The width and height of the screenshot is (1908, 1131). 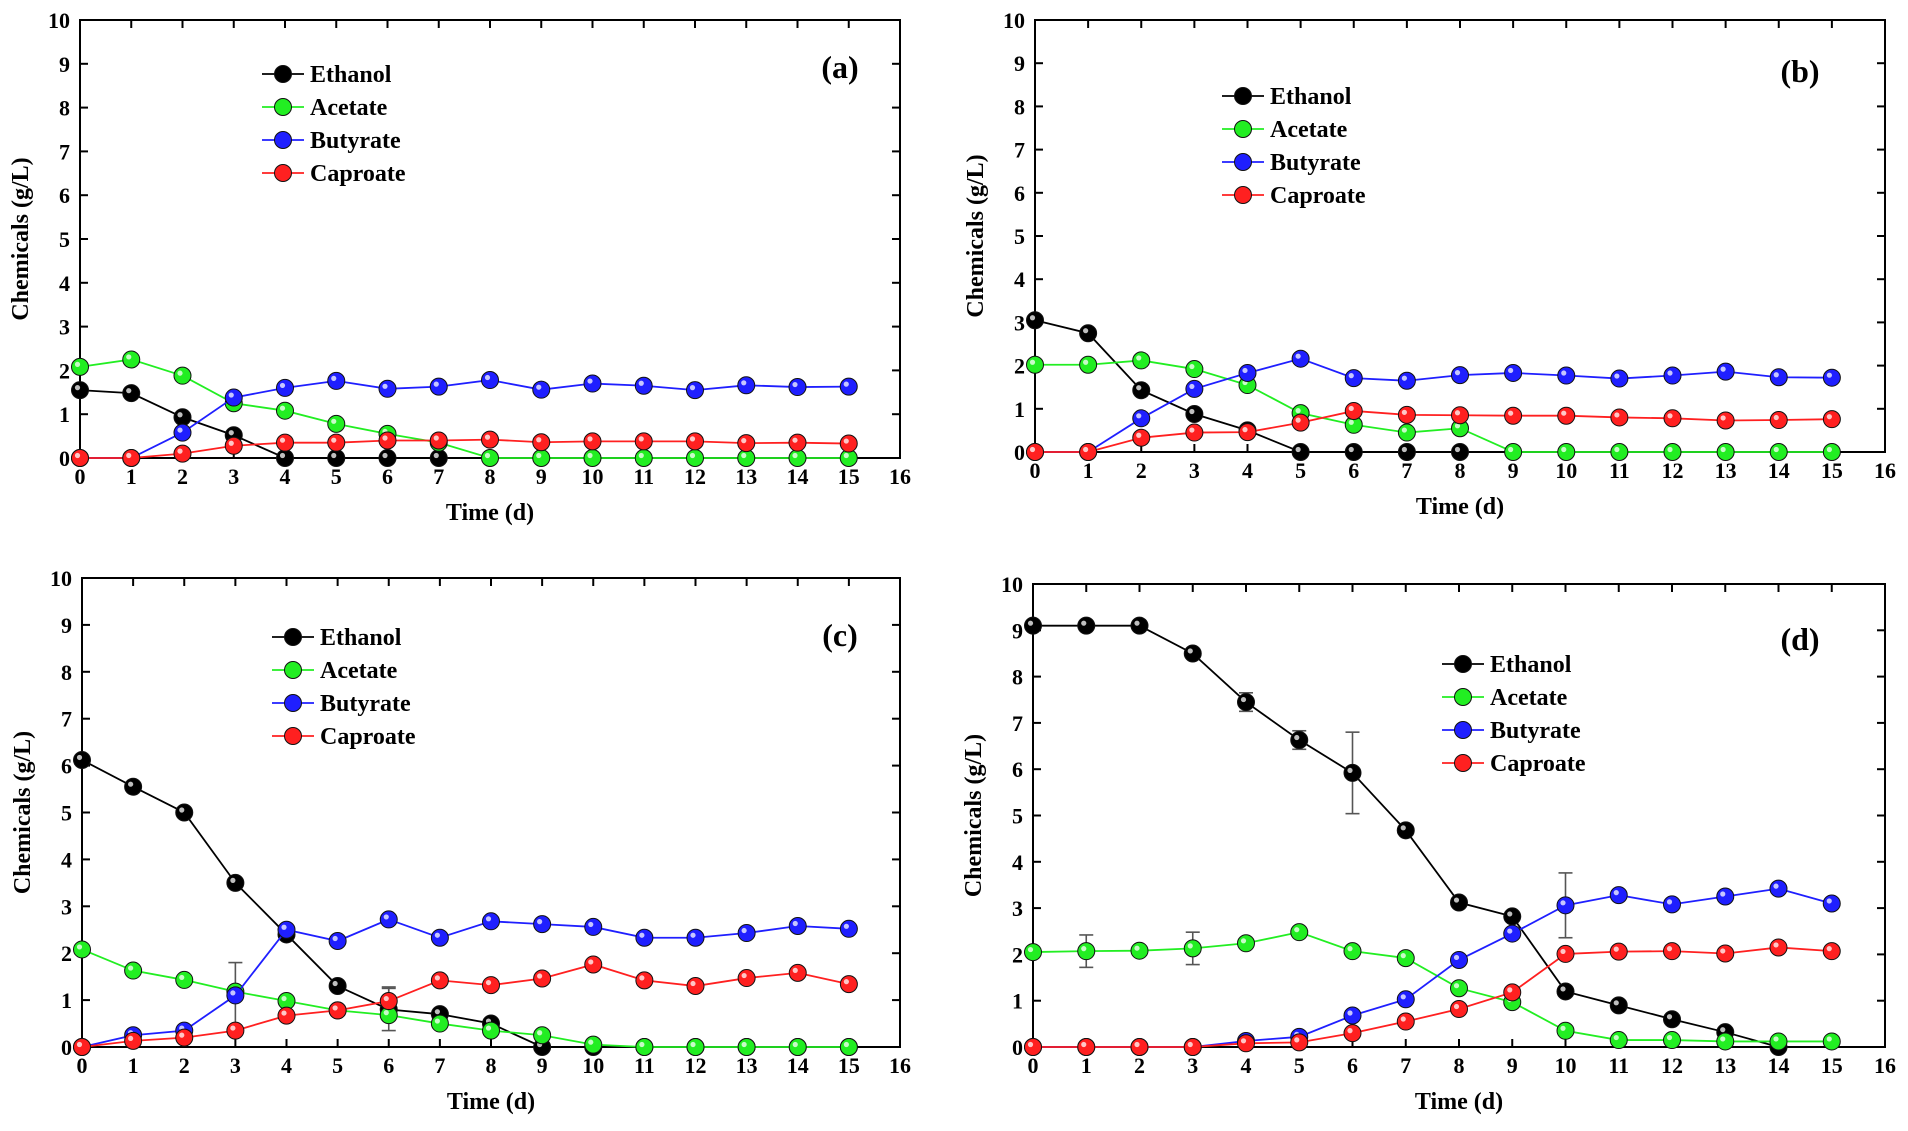 I want to click on x-tick-label: 10, so click(x=593, y=476).